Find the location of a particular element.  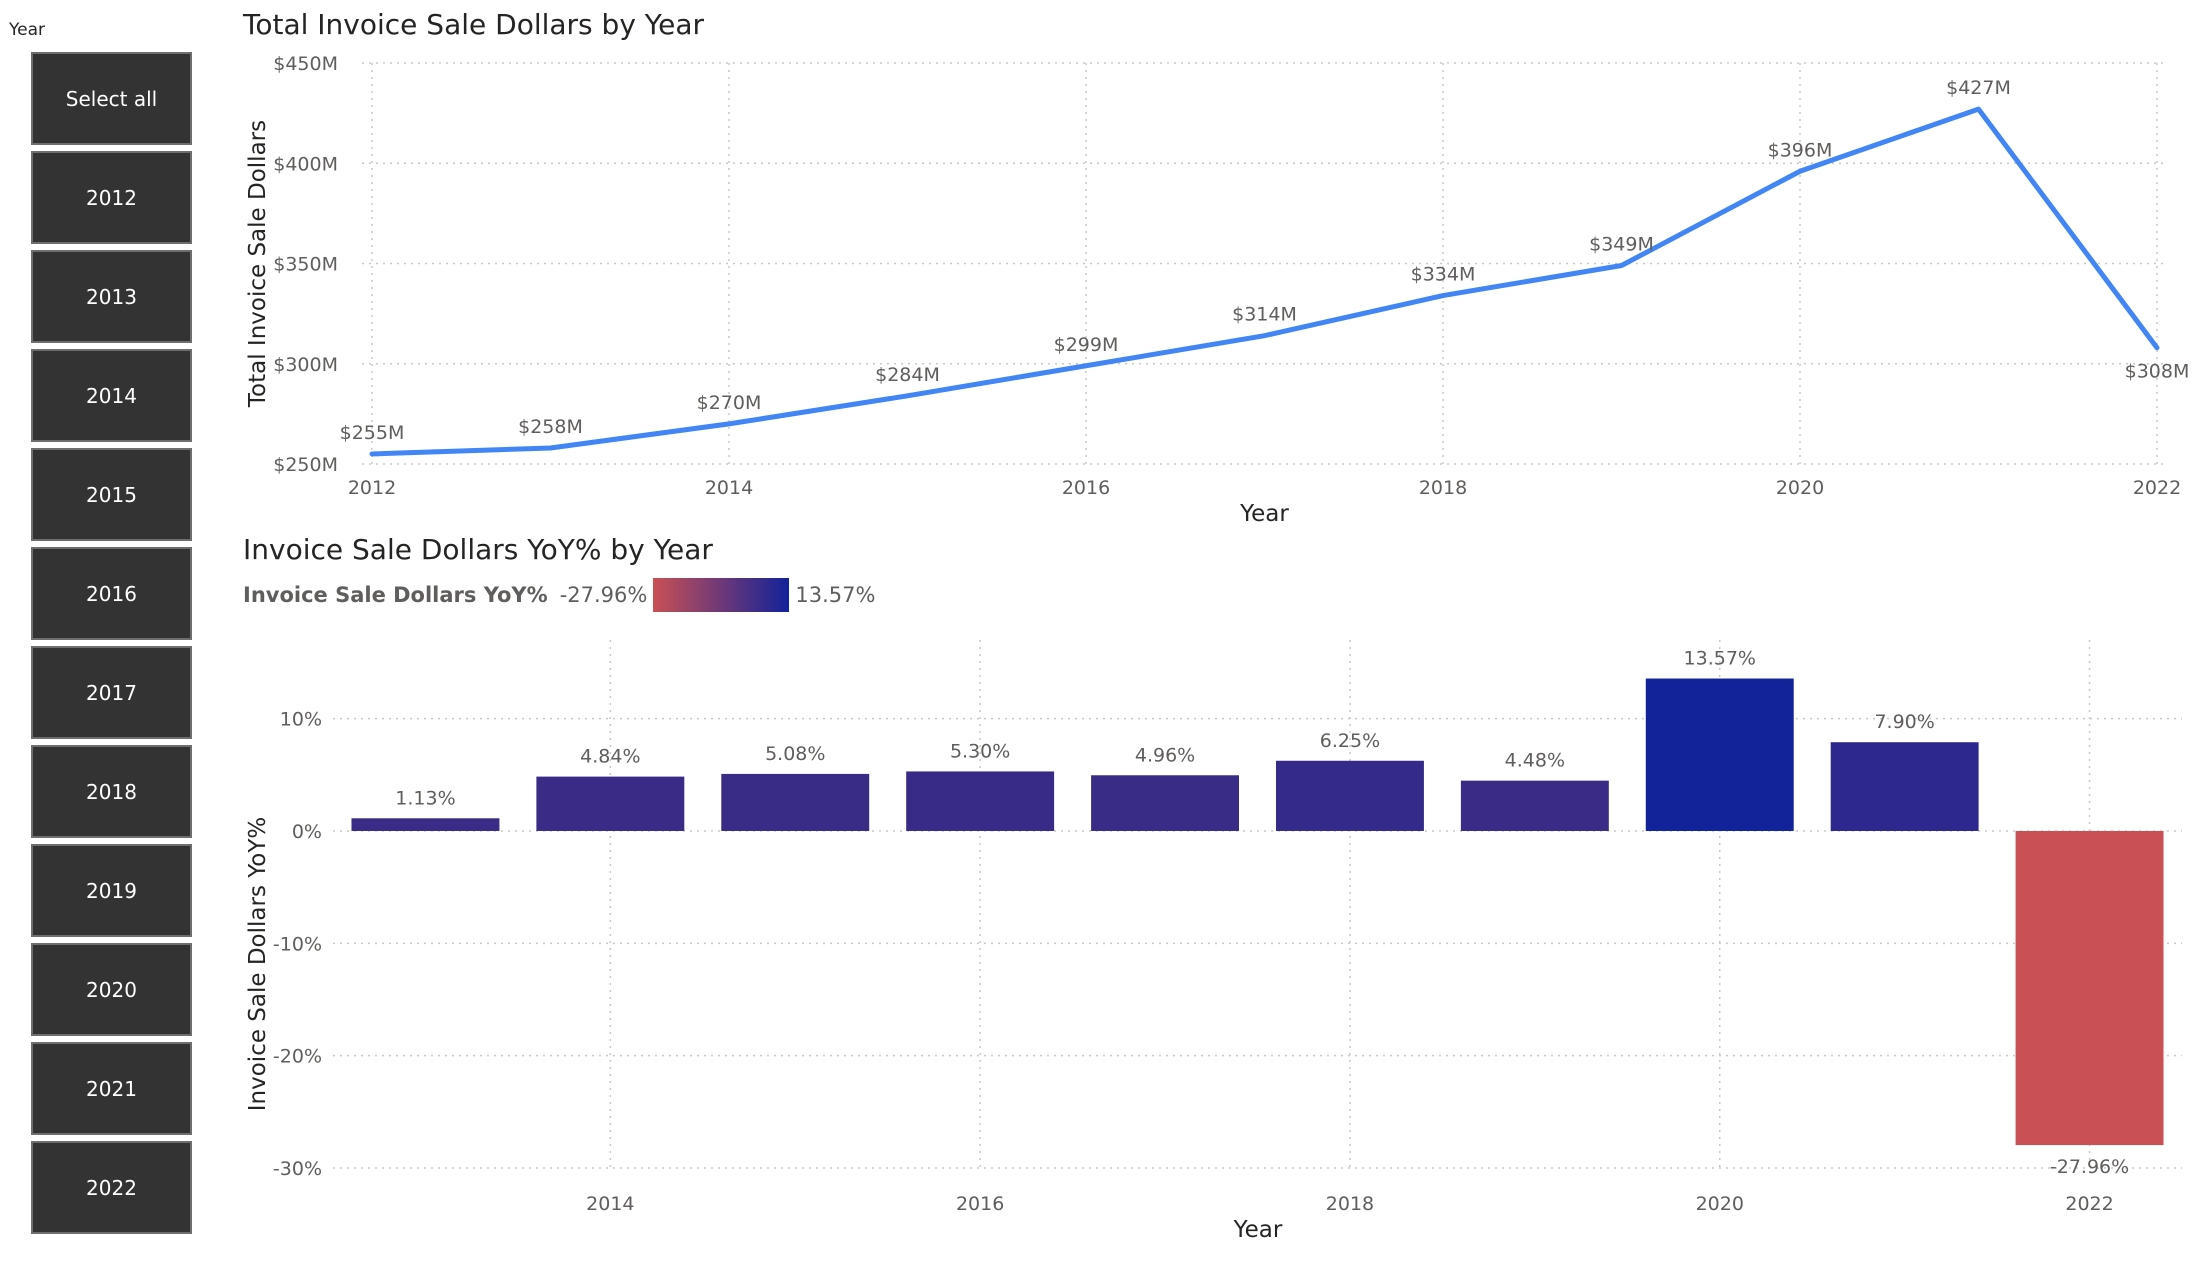

data-label: 5.30% is located at coordinates (980, 751).